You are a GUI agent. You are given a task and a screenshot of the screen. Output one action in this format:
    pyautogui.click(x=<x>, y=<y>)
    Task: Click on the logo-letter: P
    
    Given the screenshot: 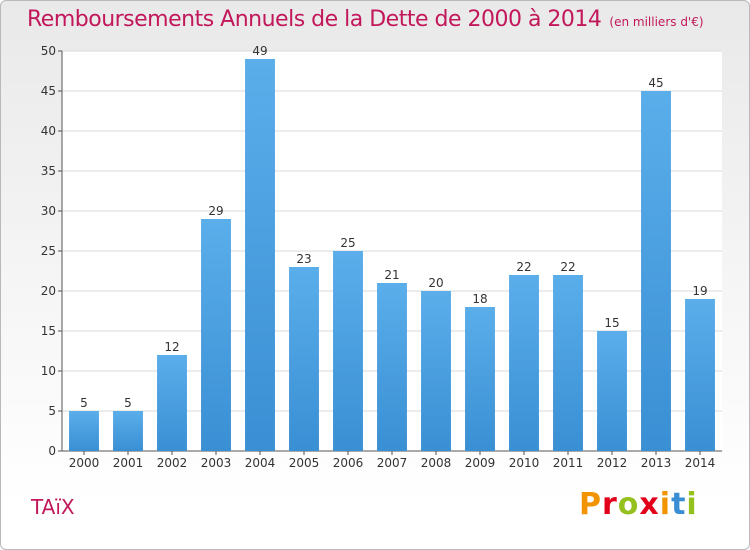 What is the action you would take?
    pyautogui.click(x=590, y=504)
    